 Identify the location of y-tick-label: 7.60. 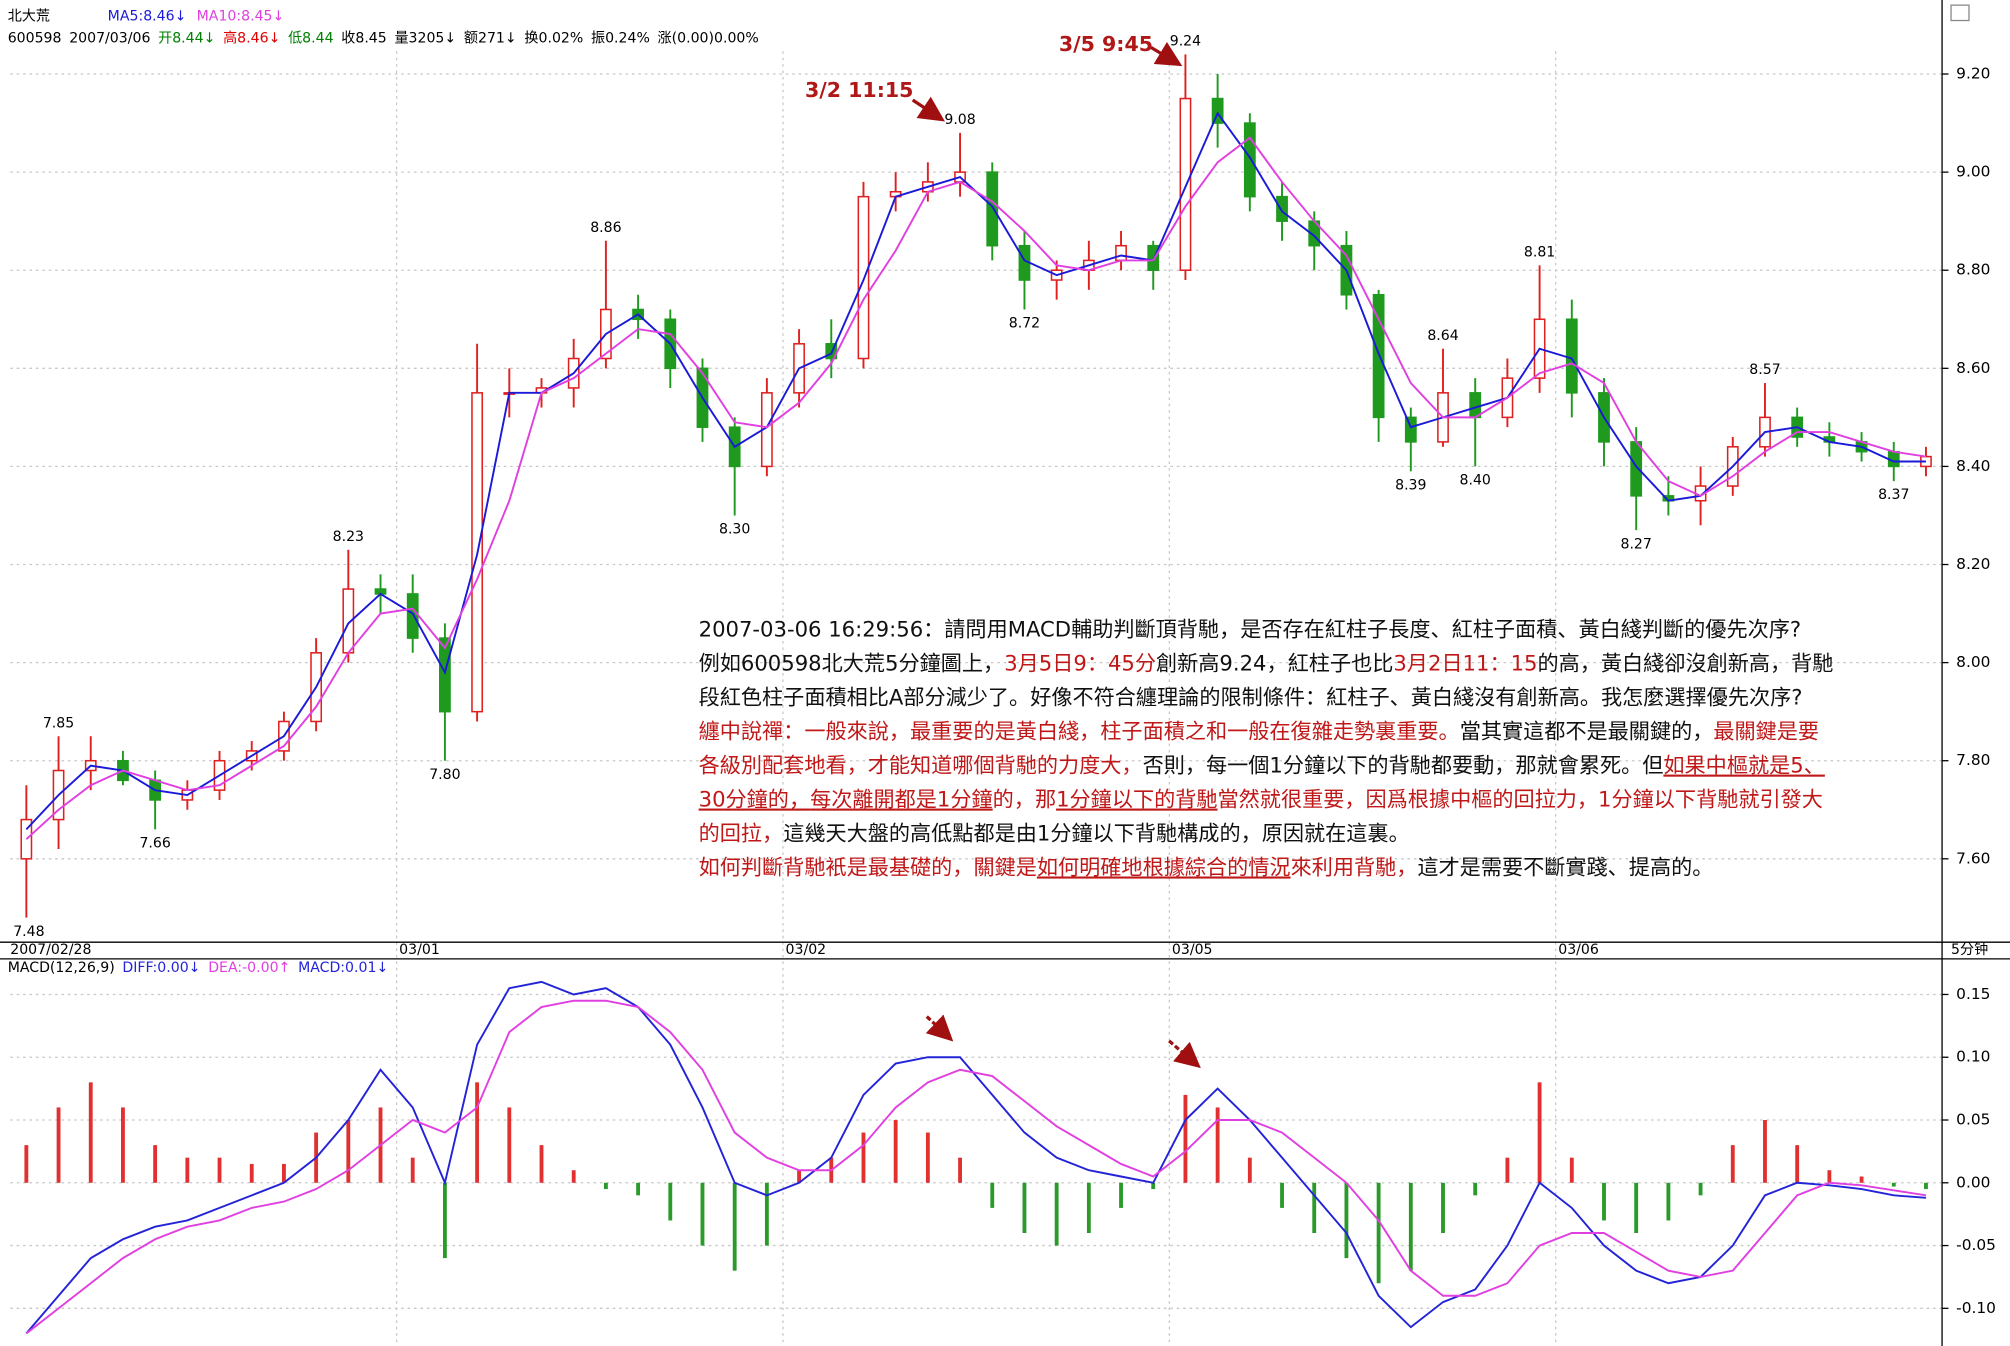
(1973, 858).